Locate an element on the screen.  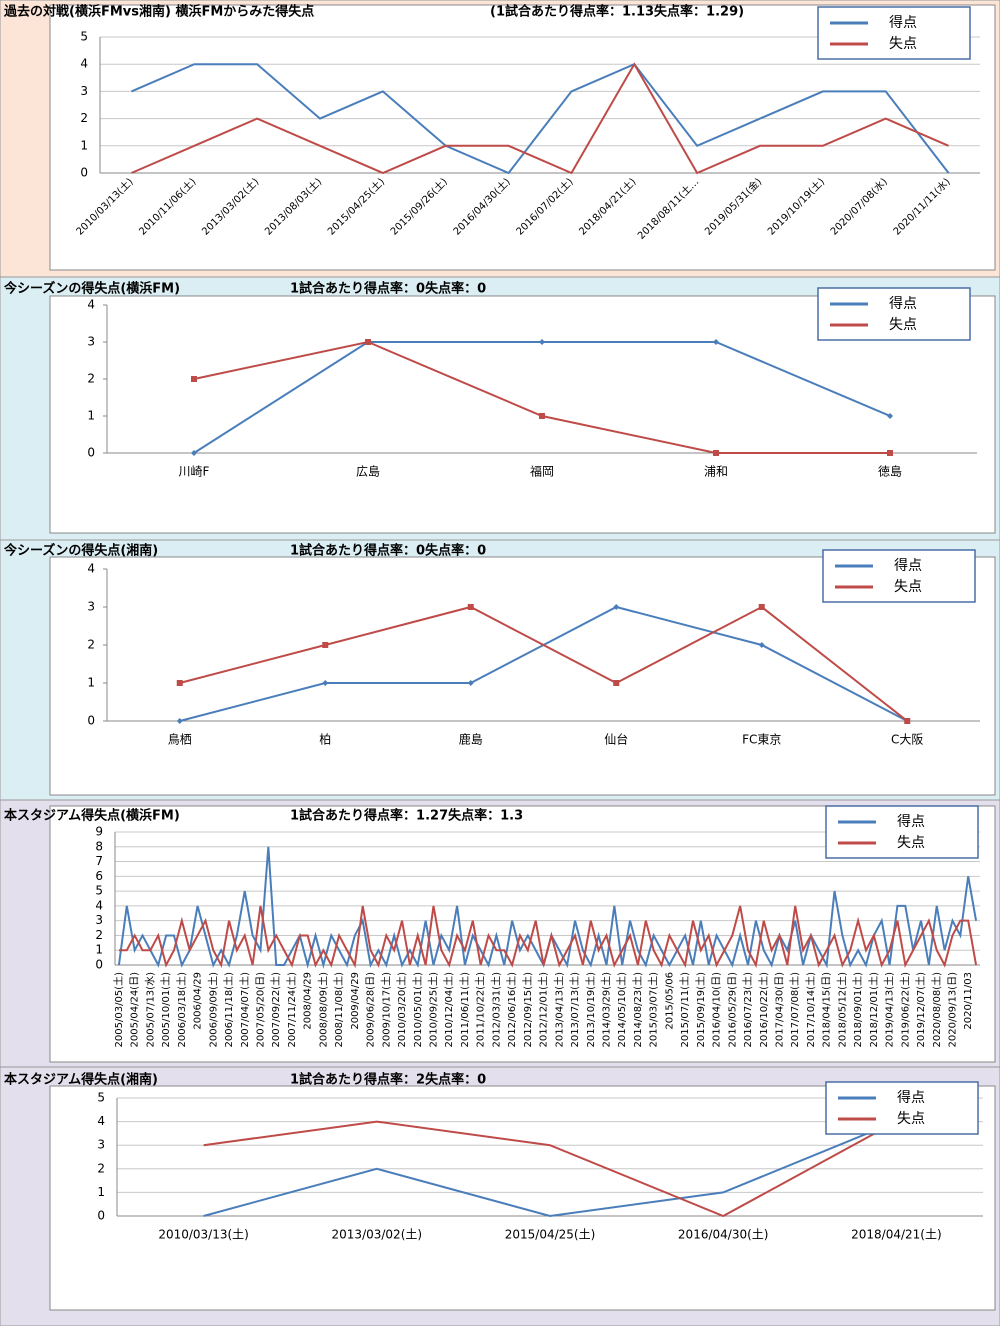
x-tick-label: 仙台 is located at coordinates (616, 739).